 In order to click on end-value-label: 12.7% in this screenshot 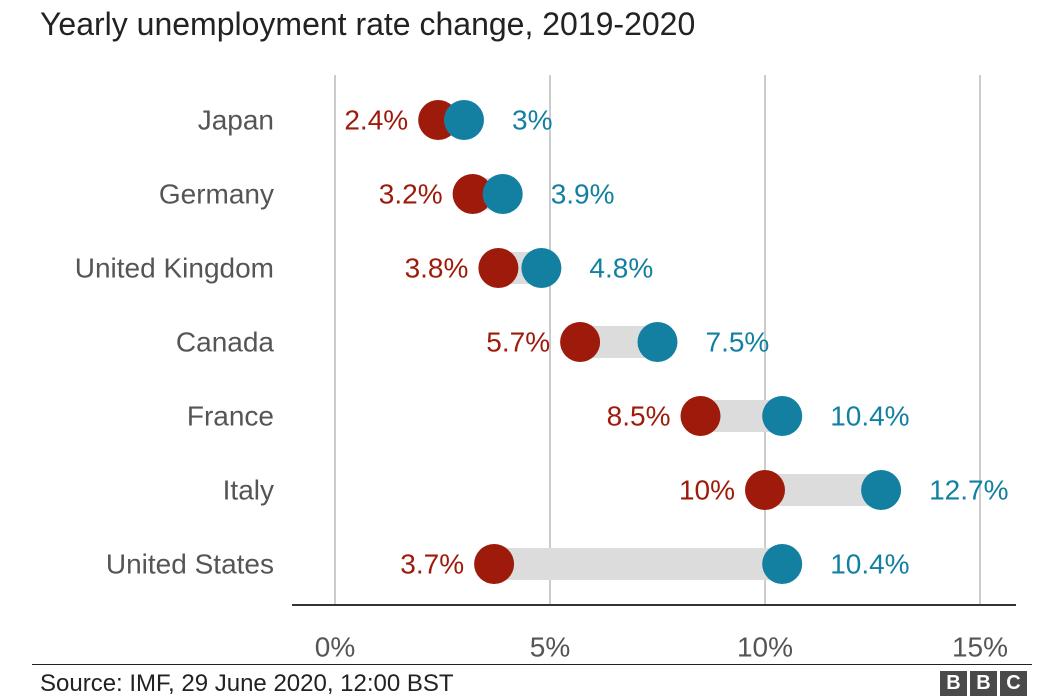, I will do `click(968, 490)`.